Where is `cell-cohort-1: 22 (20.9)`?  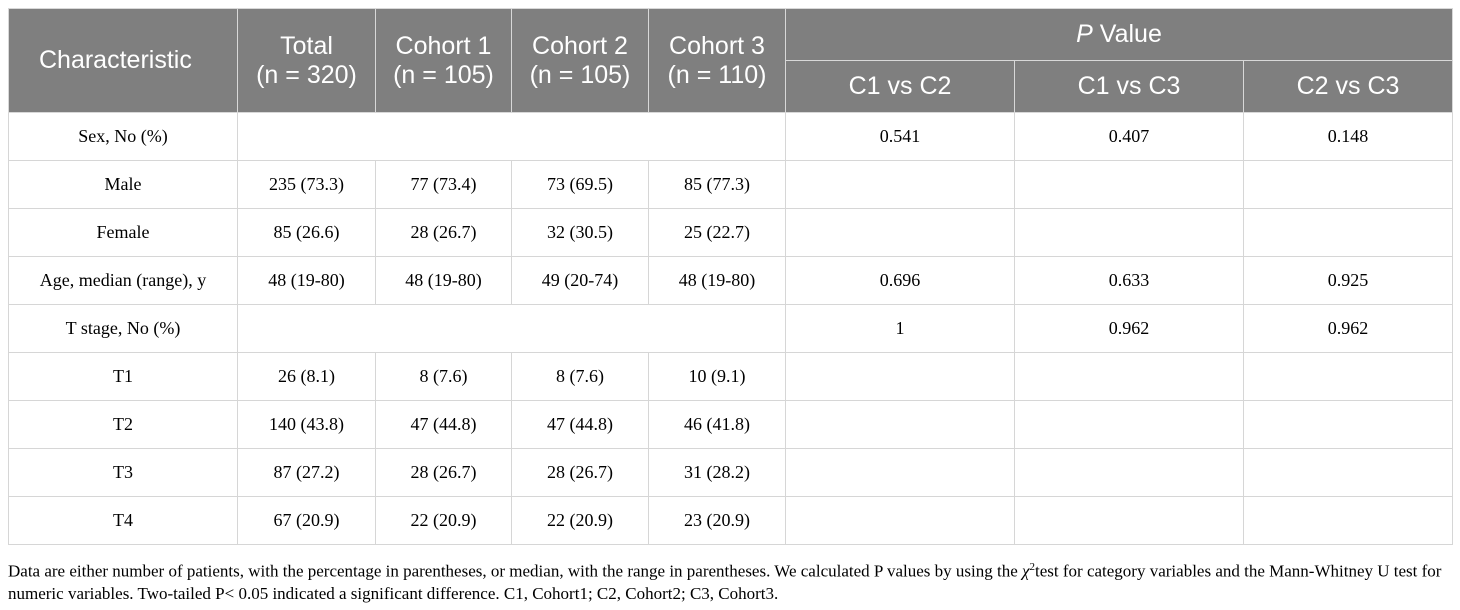
cell-cohort-1: 22 (20.9) is located at coordinates (443, 520).